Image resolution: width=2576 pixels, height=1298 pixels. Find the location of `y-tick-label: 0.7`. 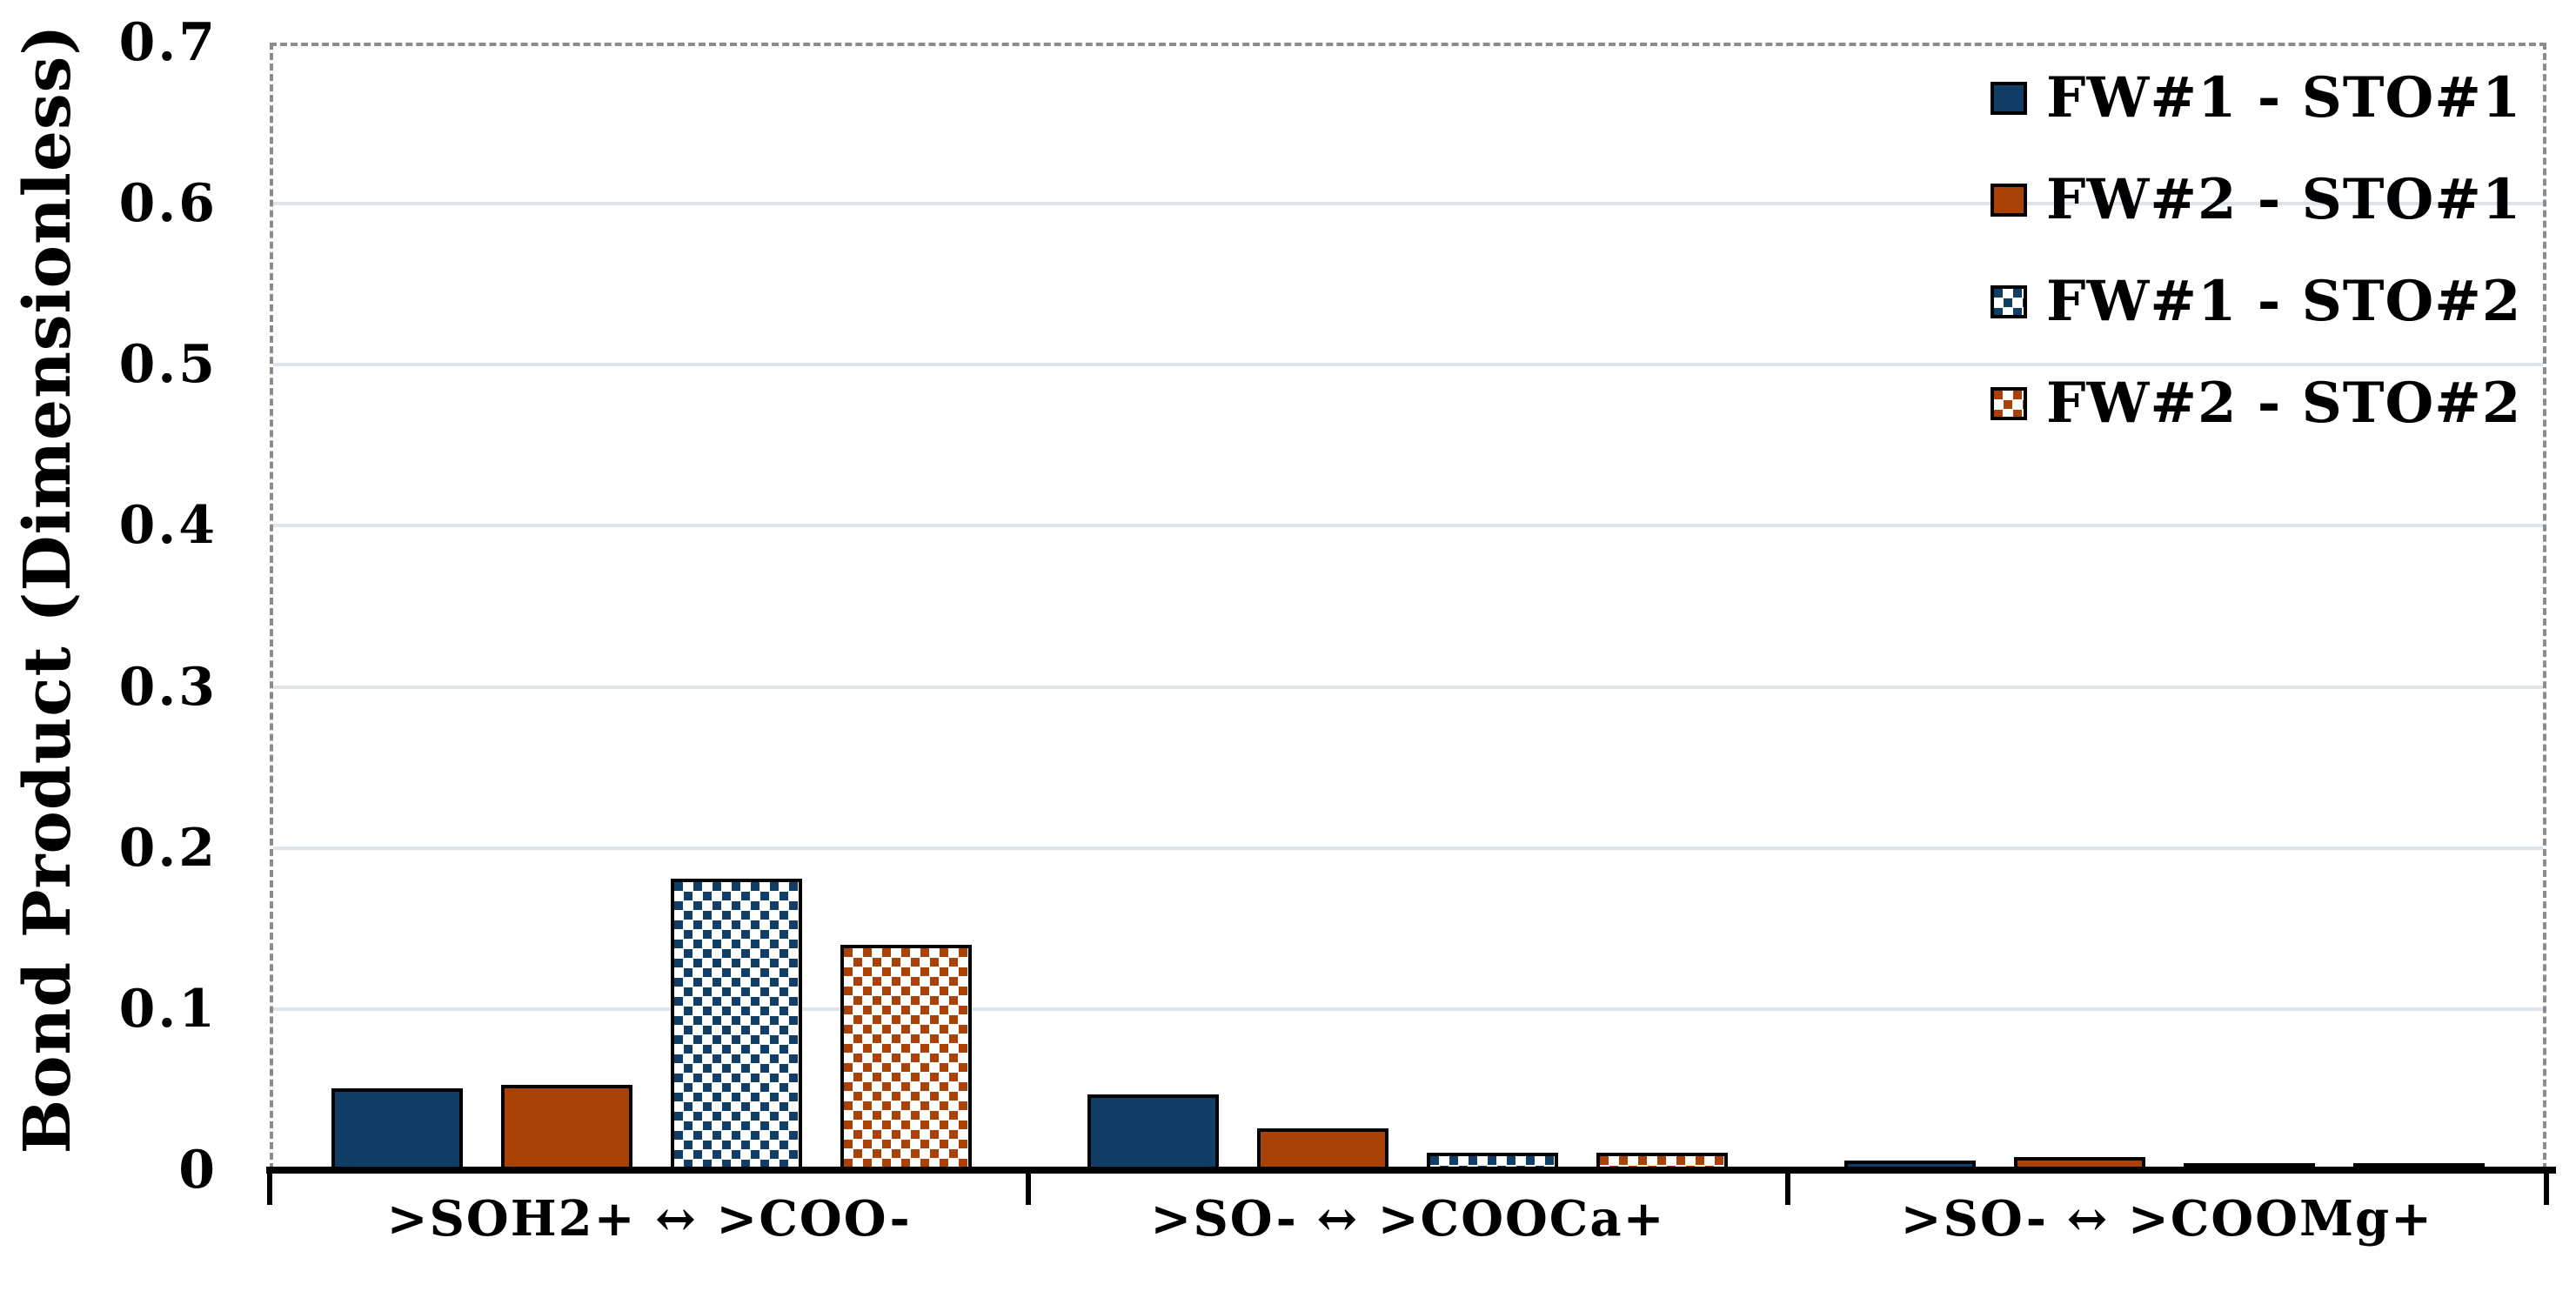

y-tick-label: 0.7 is located at coordinates (167, 42).